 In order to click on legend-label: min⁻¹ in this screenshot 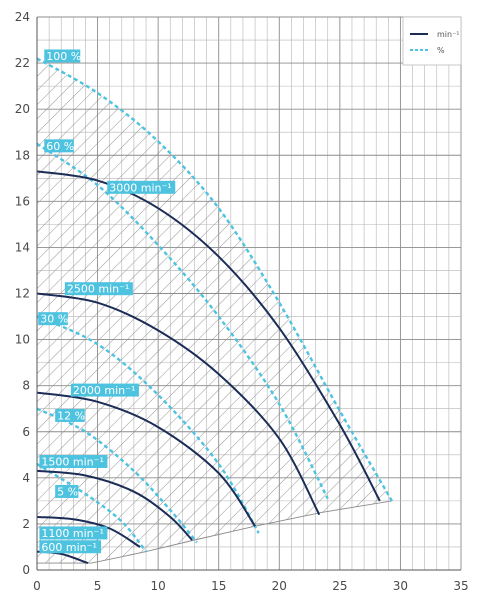, I will do `click(448, 34)`.